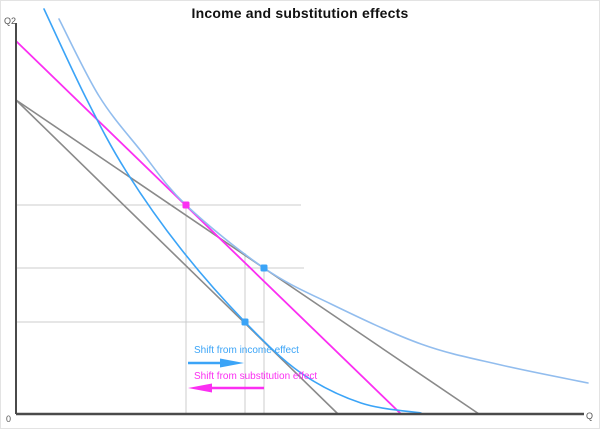 The width and height of the screenshot is (600, 429). I want to click on income-effect-label: Shift from income effect, so click(246, 350).